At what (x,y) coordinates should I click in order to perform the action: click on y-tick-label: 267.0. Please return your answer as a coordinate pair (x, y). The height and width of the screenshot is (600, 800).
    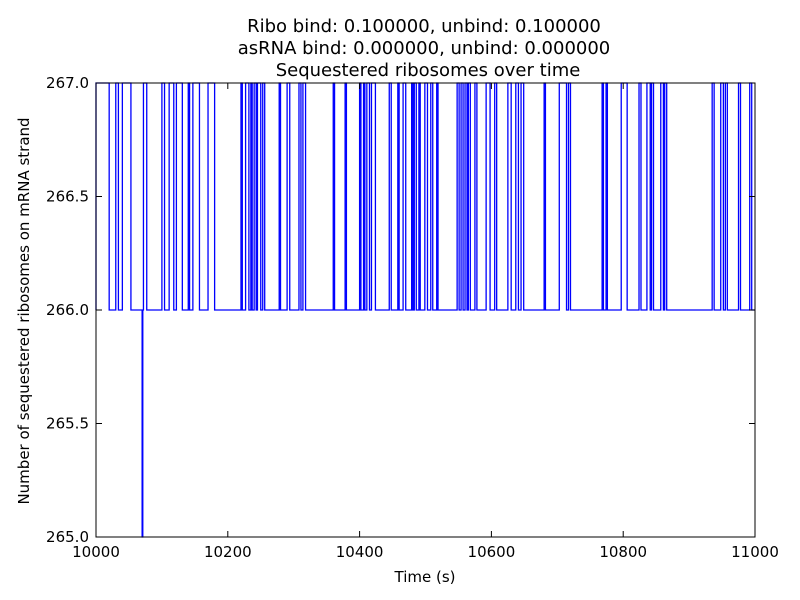
    Looking at the image, I should click on (67, 83).